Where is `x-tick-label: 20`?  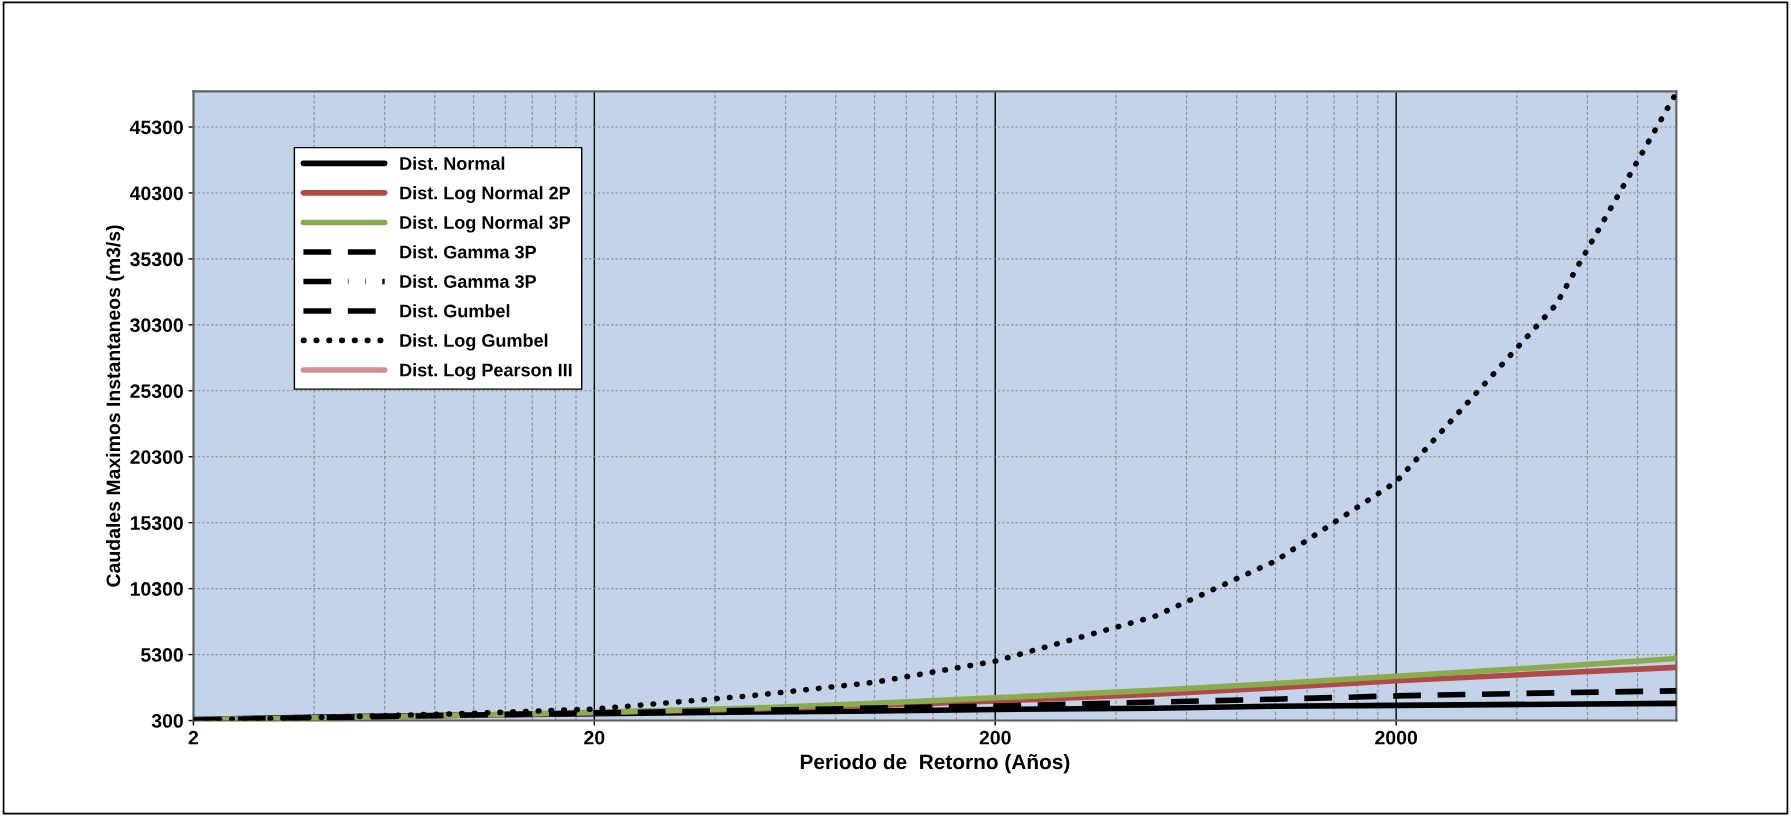
x-tick-label: 20 is located at coordinates (594, 737).